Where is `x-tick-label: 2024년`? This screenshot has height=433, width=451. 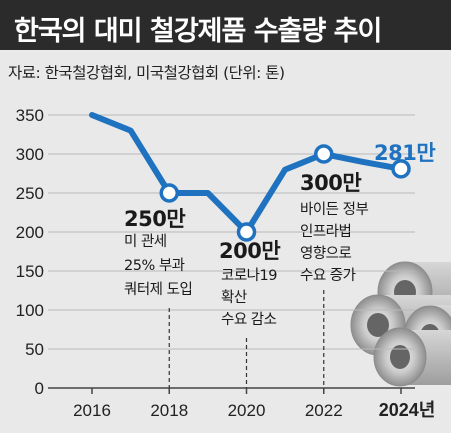 x-tick-label: 2024년 is located at coordinates (407, 410).